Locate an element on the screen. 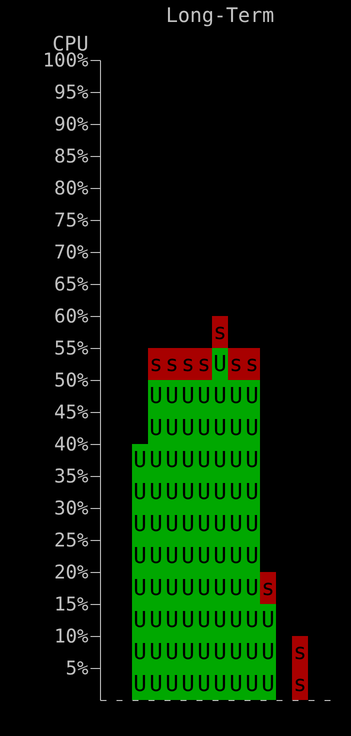 The height and width of the screenshot is (736, 351). y-tick-label: 35% is located at coordinates (72, 477).